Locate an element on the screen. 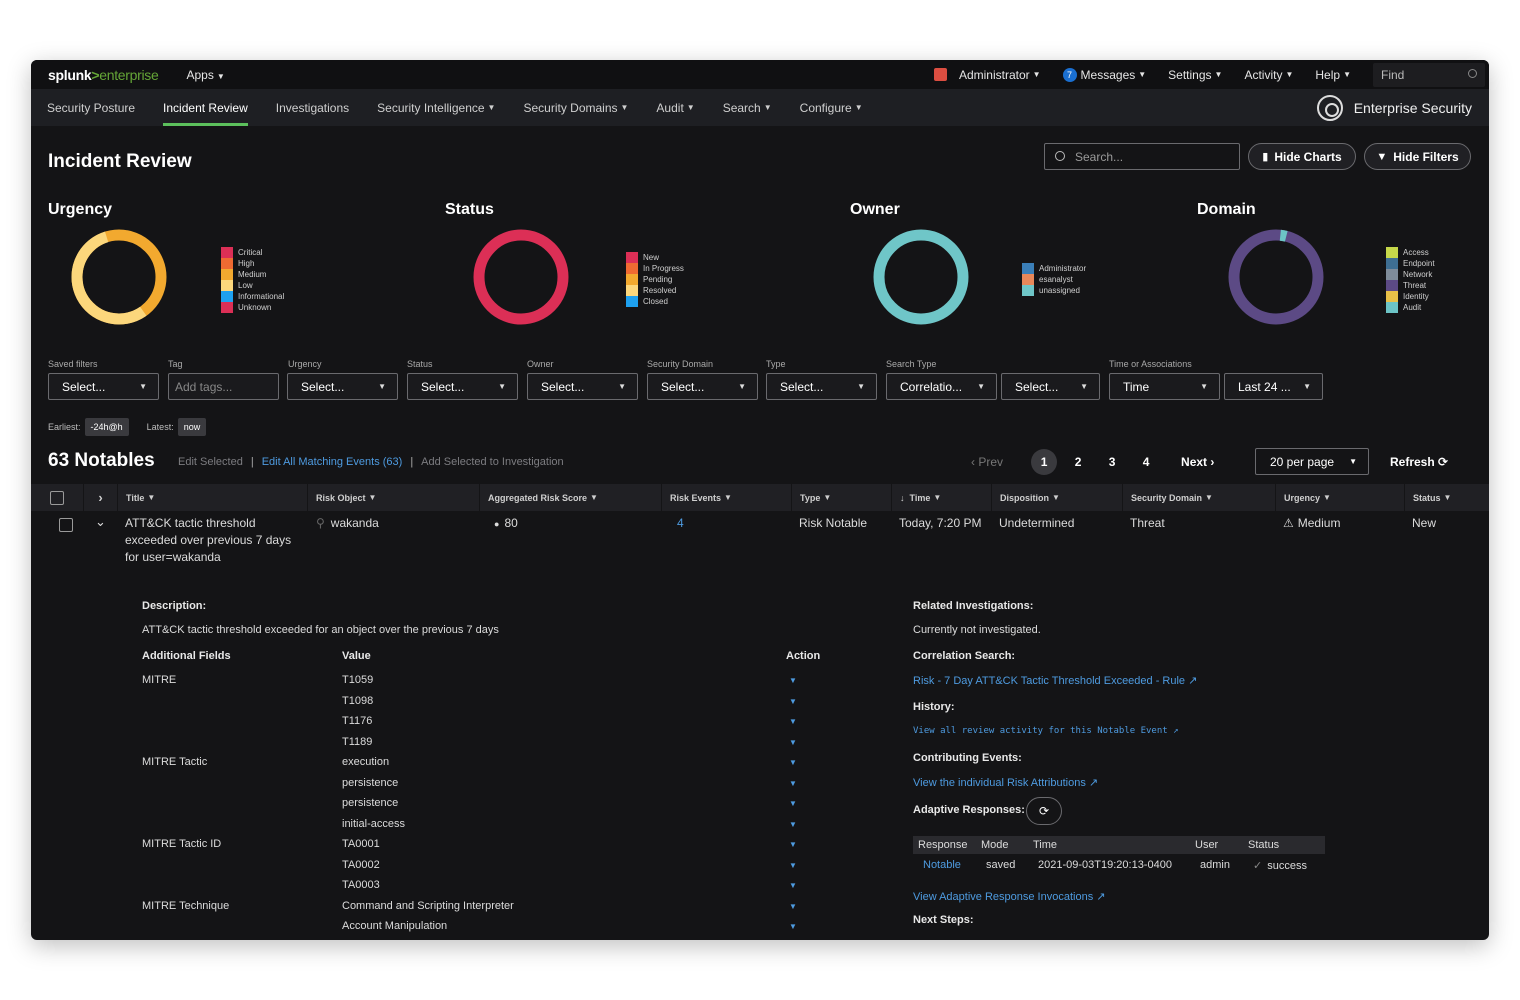 The height and width of the screenshot is (1000, 1520). legend-item: New is located at coordinates (655, 257).